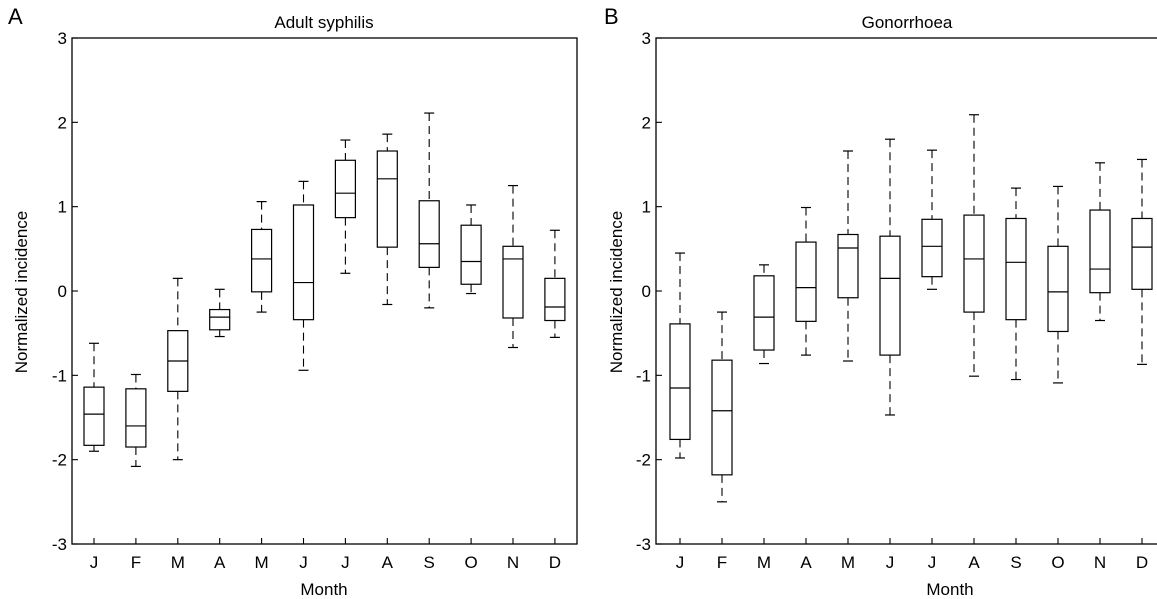 Image resolution: width=1157 pixels, height=599 pixels. What do you see at coordinates (646, 38) in the screenshot?
I see `panel-b-y-tick-label: 3` at bounding box center [646, 38].